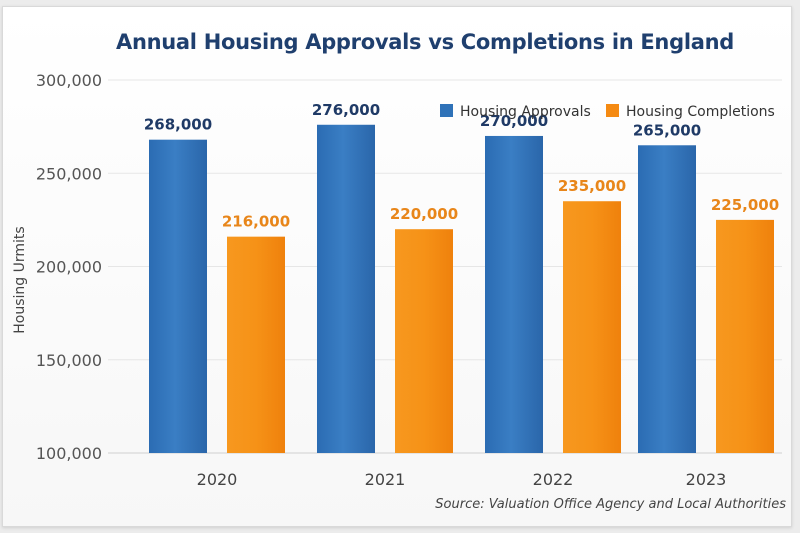 The image size is (800, 533). I want to click on data-label-approvals: 265,000, so click(667, 130).